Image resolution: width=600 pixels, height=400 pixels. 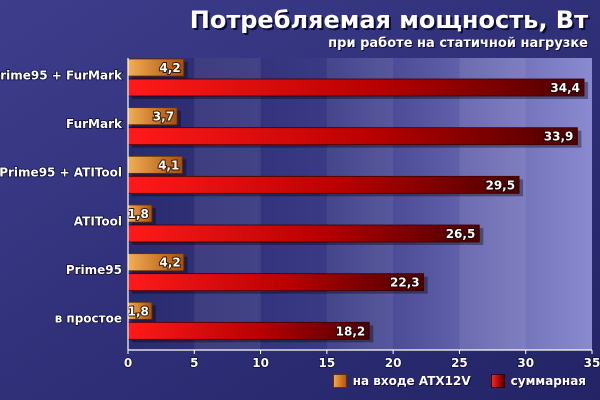 I want to click on legend-swatch-atx12v, so click(x=339, y=381).